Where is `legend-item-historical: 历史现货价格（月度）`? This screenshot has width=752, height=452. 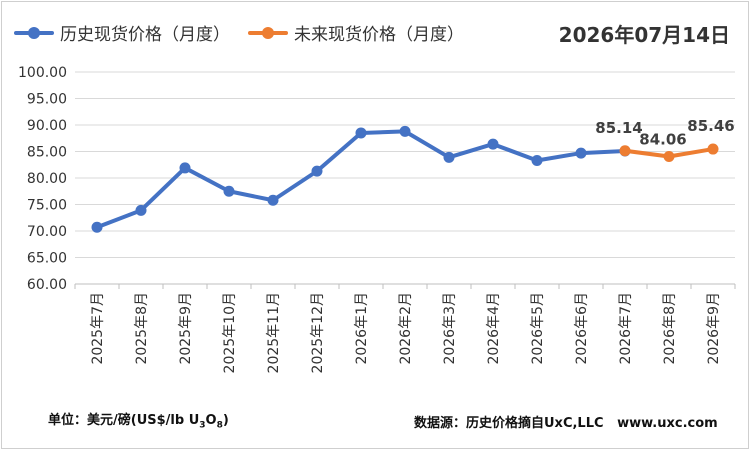
legend-item-historical: 历史现货价格（月度） is located at coordinates (122, 32).